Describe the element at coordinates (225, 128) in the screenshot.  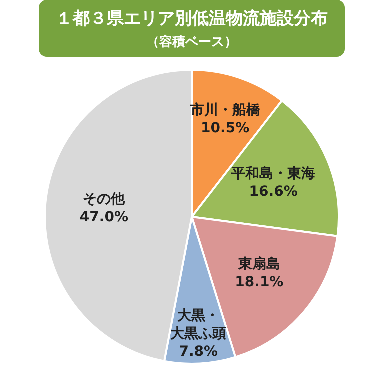
I see `data-label: 10.5%` at that location.